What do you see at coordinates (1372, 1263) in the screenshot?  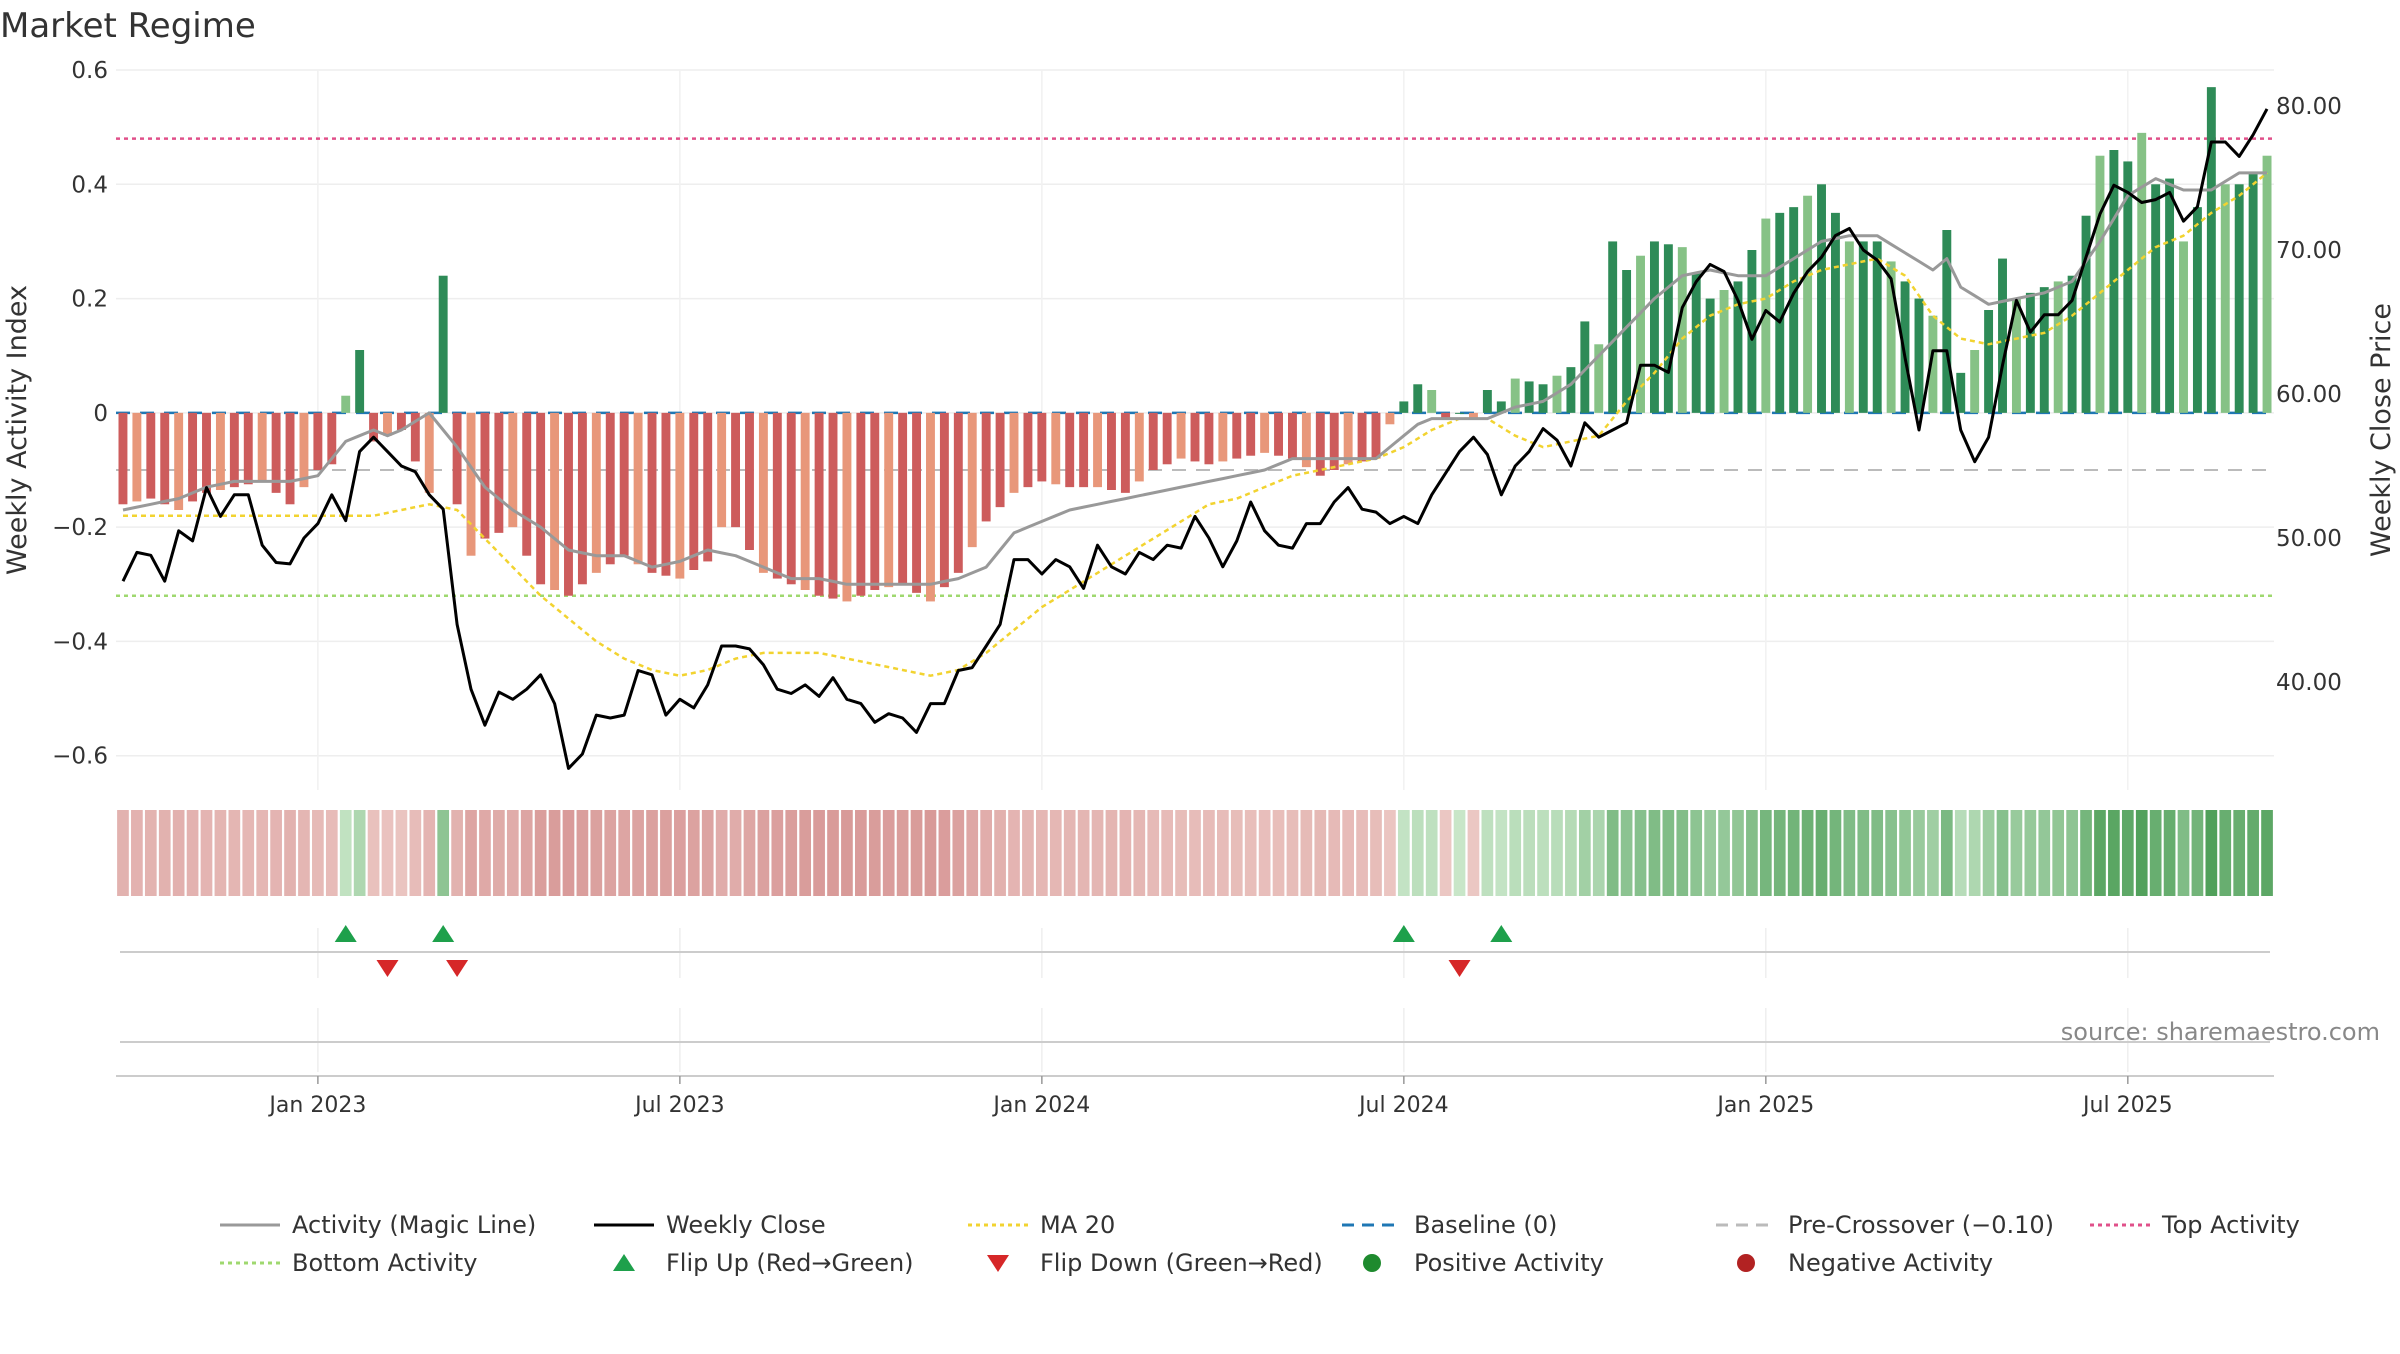 I see `legend-swatch-dot` at bounding box center [1372, 1263].